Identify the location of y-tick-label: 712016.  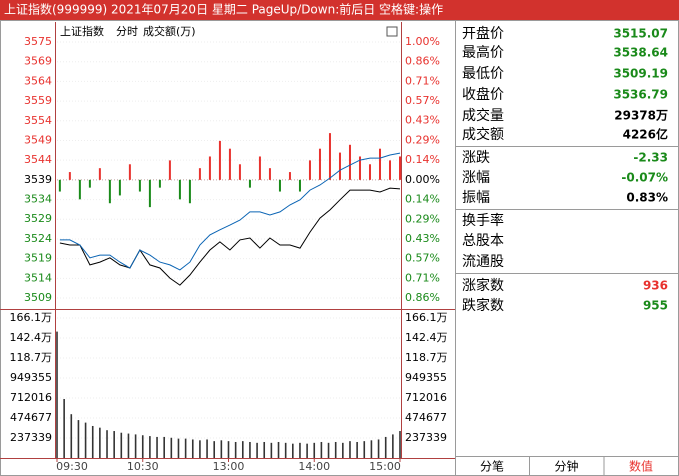
(31, 397).